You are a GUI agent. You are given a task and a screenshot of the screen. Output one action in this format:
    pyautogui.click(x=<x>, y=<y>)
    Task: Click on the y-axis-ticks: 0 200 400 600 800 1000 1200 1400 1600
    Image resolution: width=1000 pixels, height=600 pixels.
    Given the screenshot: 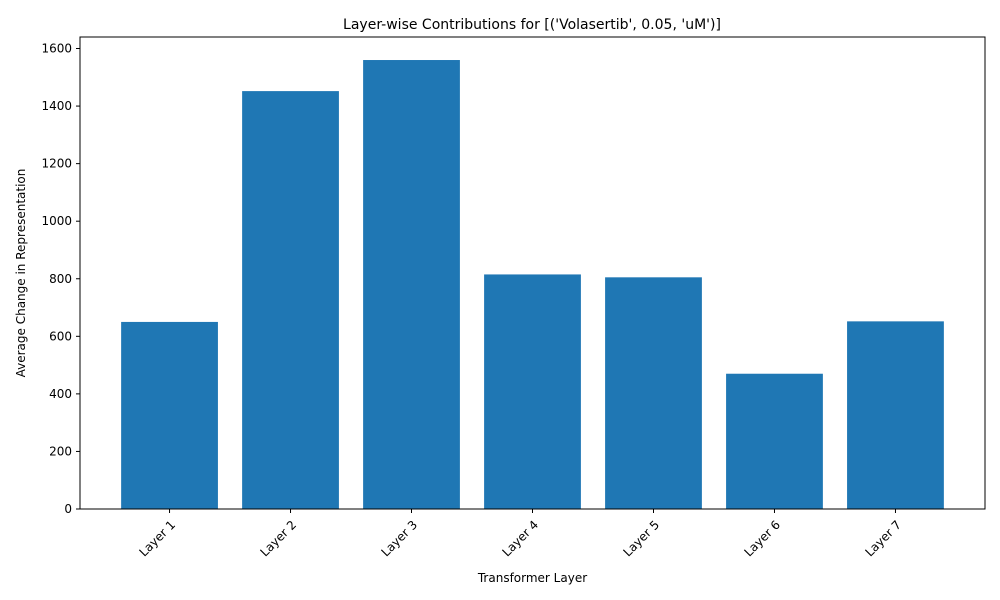 What is the action you would take?
    pyautogui.click(x=60, y=279)
    